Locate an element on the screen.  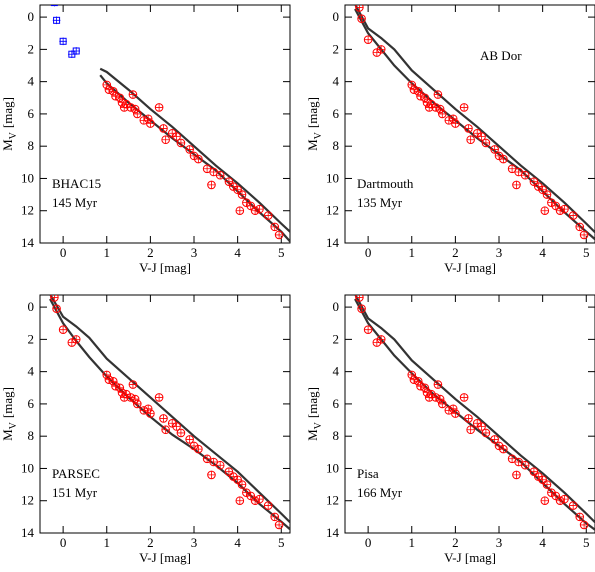
isochrone is located at coordinates (194, 150).